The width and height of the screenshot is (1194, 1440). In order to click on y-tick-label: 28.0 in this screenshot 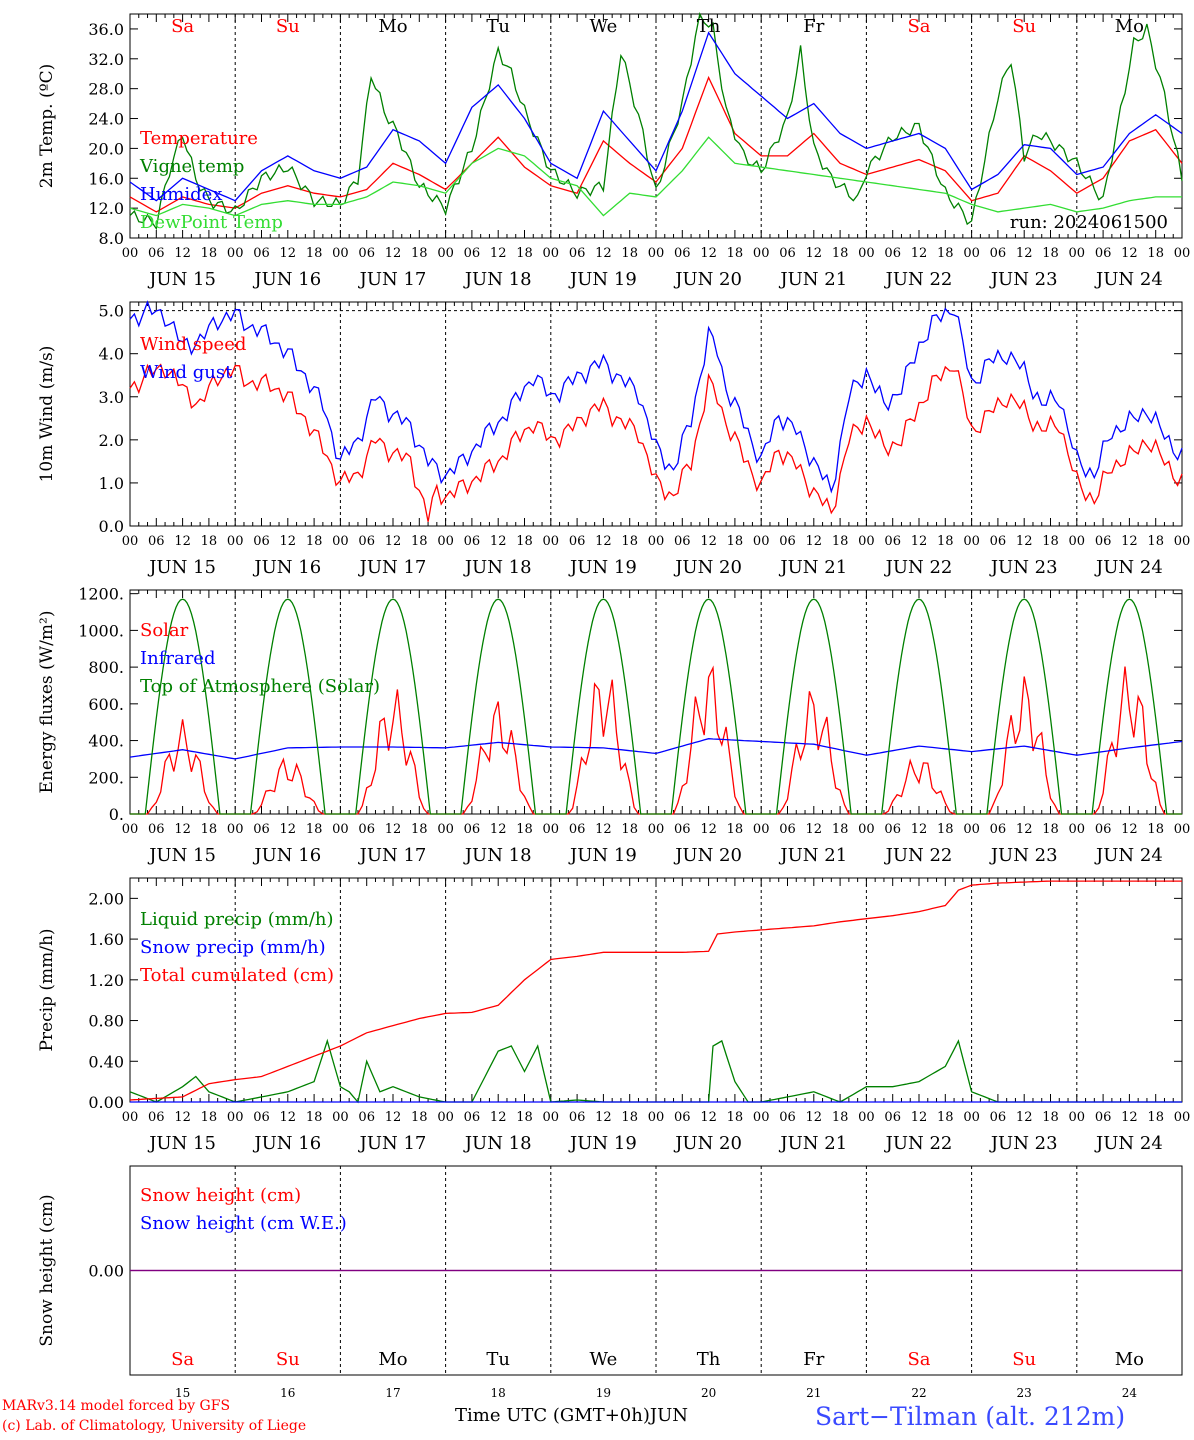, I will do `click(106, 89)`.